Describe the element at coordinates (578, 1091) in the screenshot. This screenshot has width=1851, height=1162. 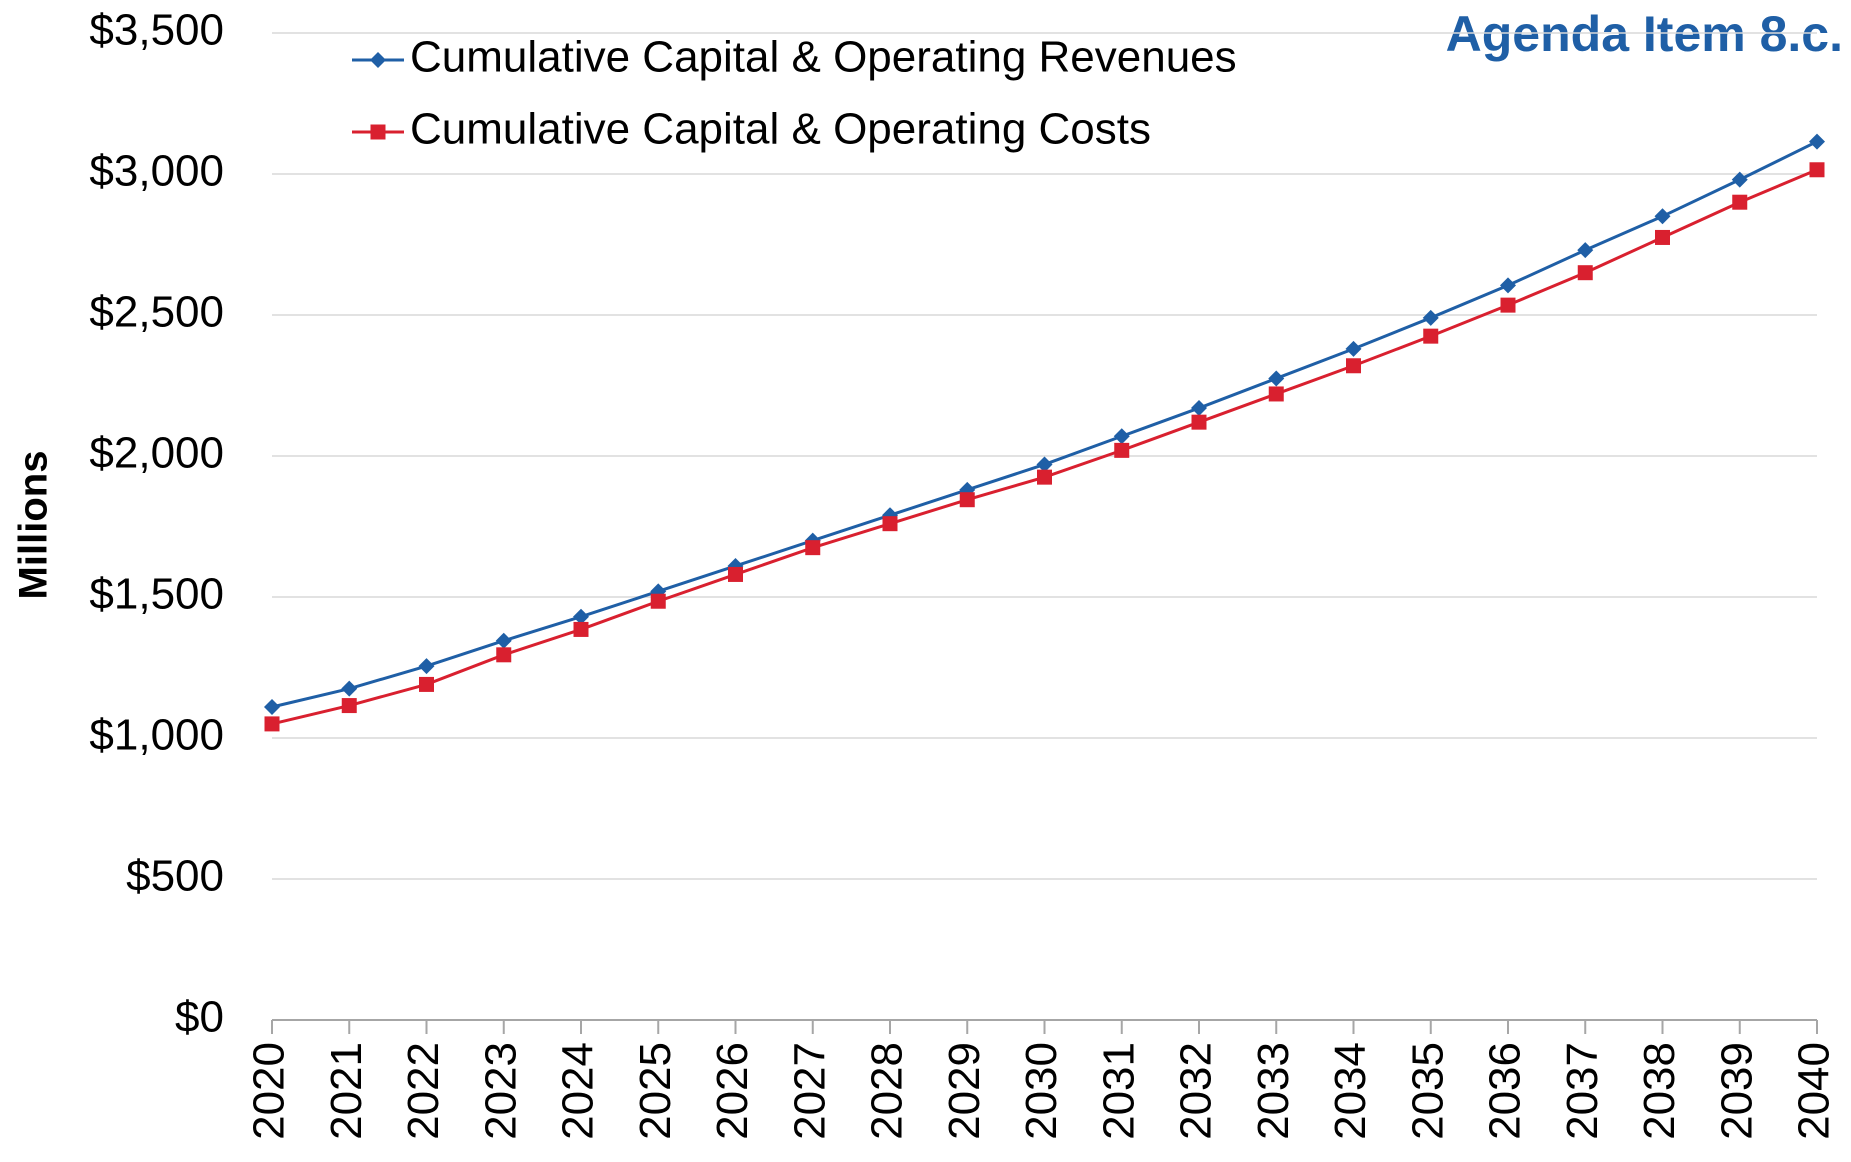
I see `x-tick-label: 2024` at that location.